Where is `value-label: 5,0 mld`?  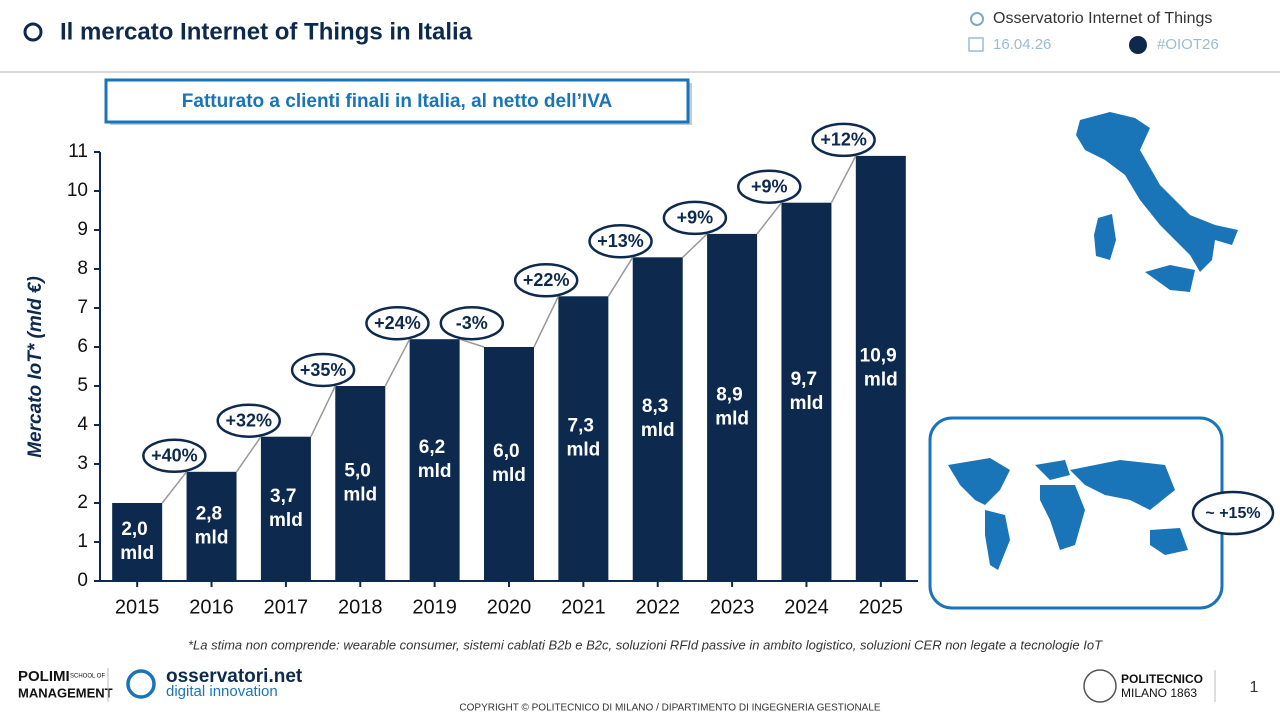
value-label: 5,0 mld is located at coordinates (360, 483).